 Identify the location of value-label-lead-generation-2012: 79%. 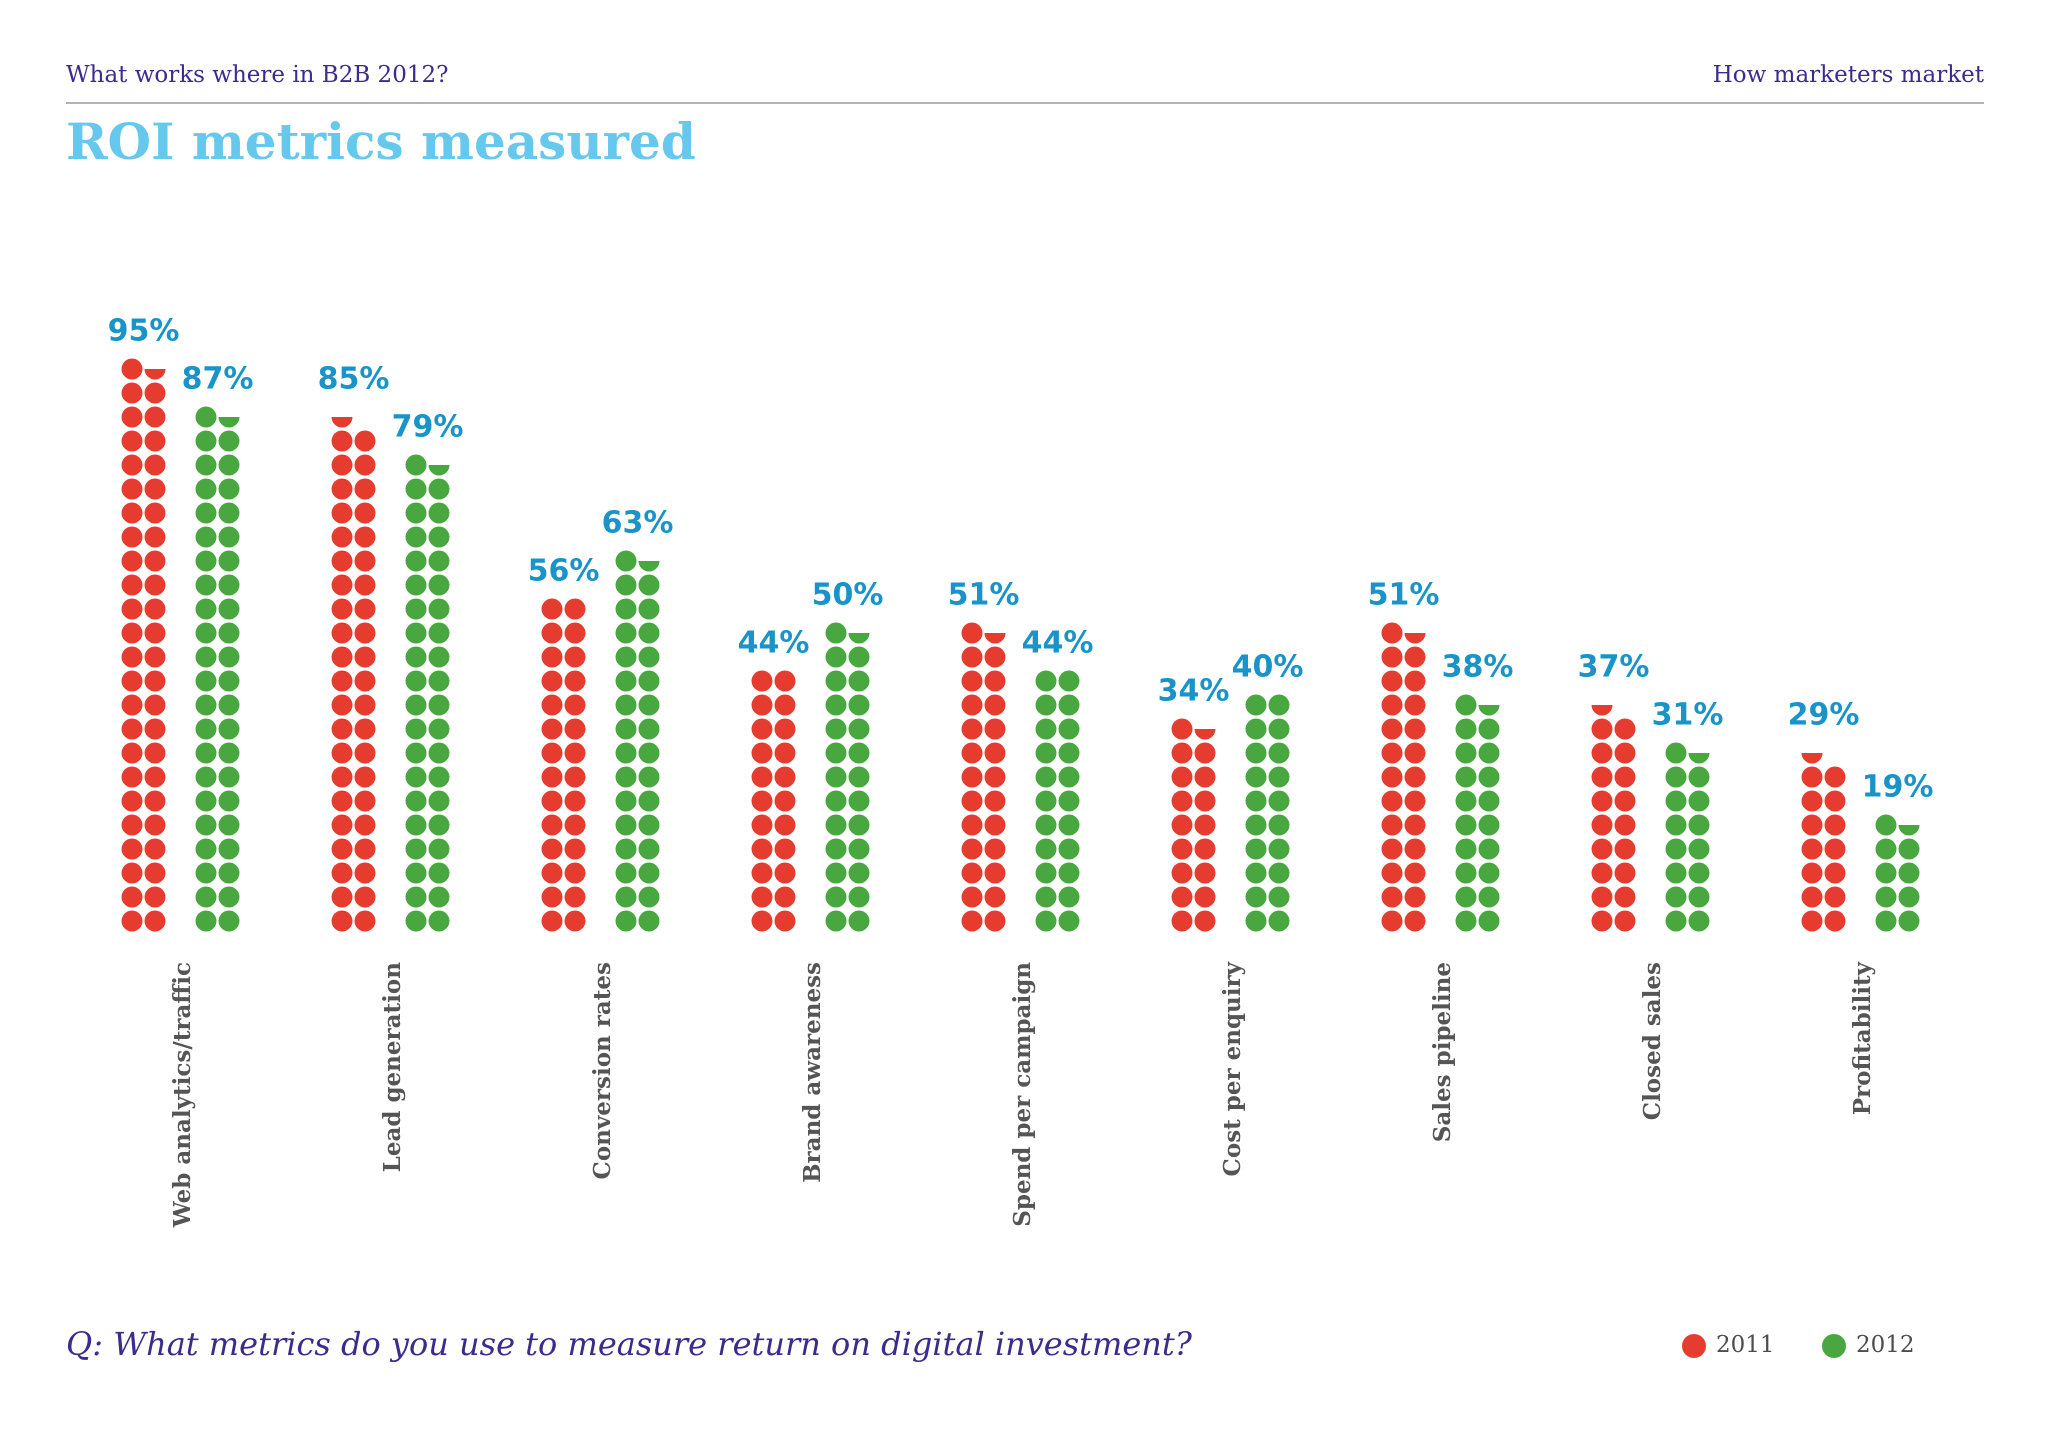
(428, 427).